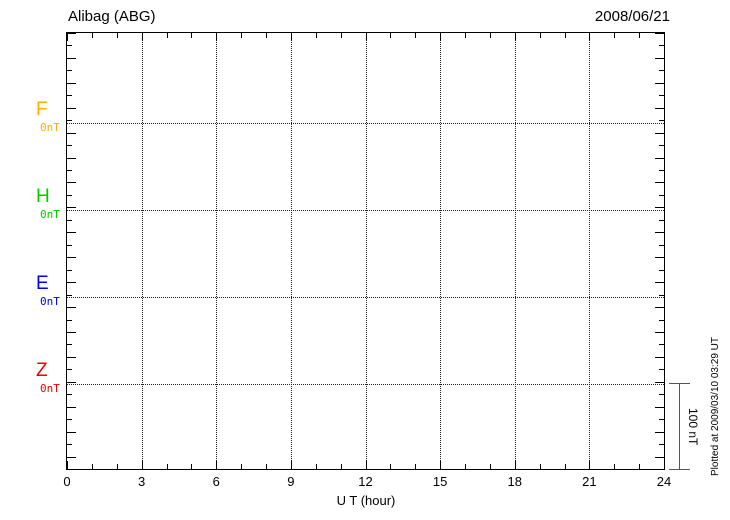  Describe the element at coordinates (42, 283) in the screenshot. I see `component-letter-e: E` at that location.